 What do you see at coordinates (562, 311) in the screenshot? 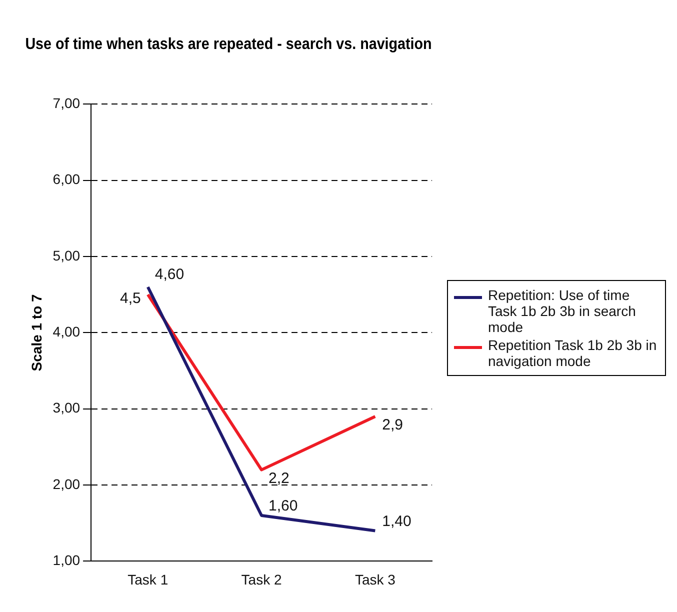
I see `legend-label: Repetition: Use of time Task 1b 2b 3b in search mode` at bounding box center [562, 311].